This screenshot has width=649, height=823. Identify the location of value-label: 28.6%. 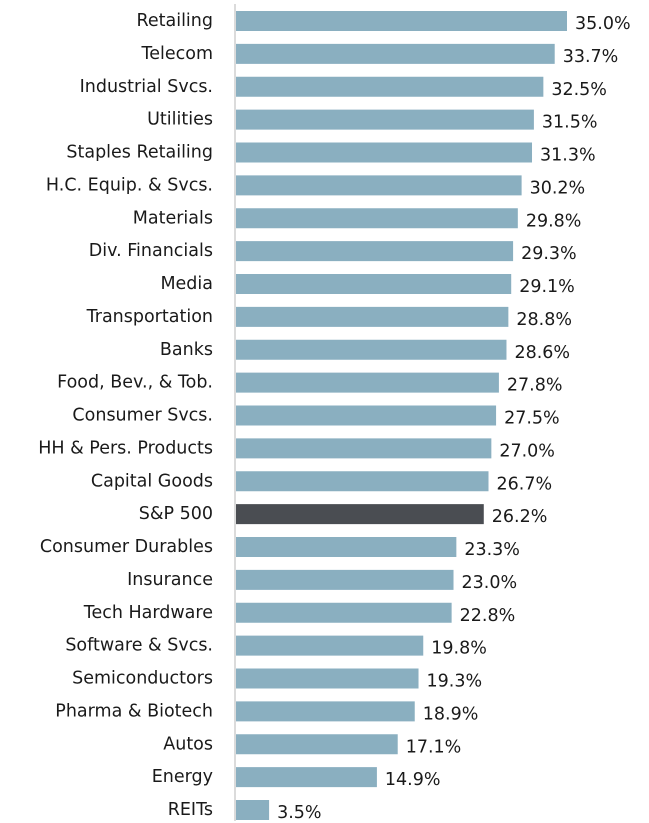
(542, 353).